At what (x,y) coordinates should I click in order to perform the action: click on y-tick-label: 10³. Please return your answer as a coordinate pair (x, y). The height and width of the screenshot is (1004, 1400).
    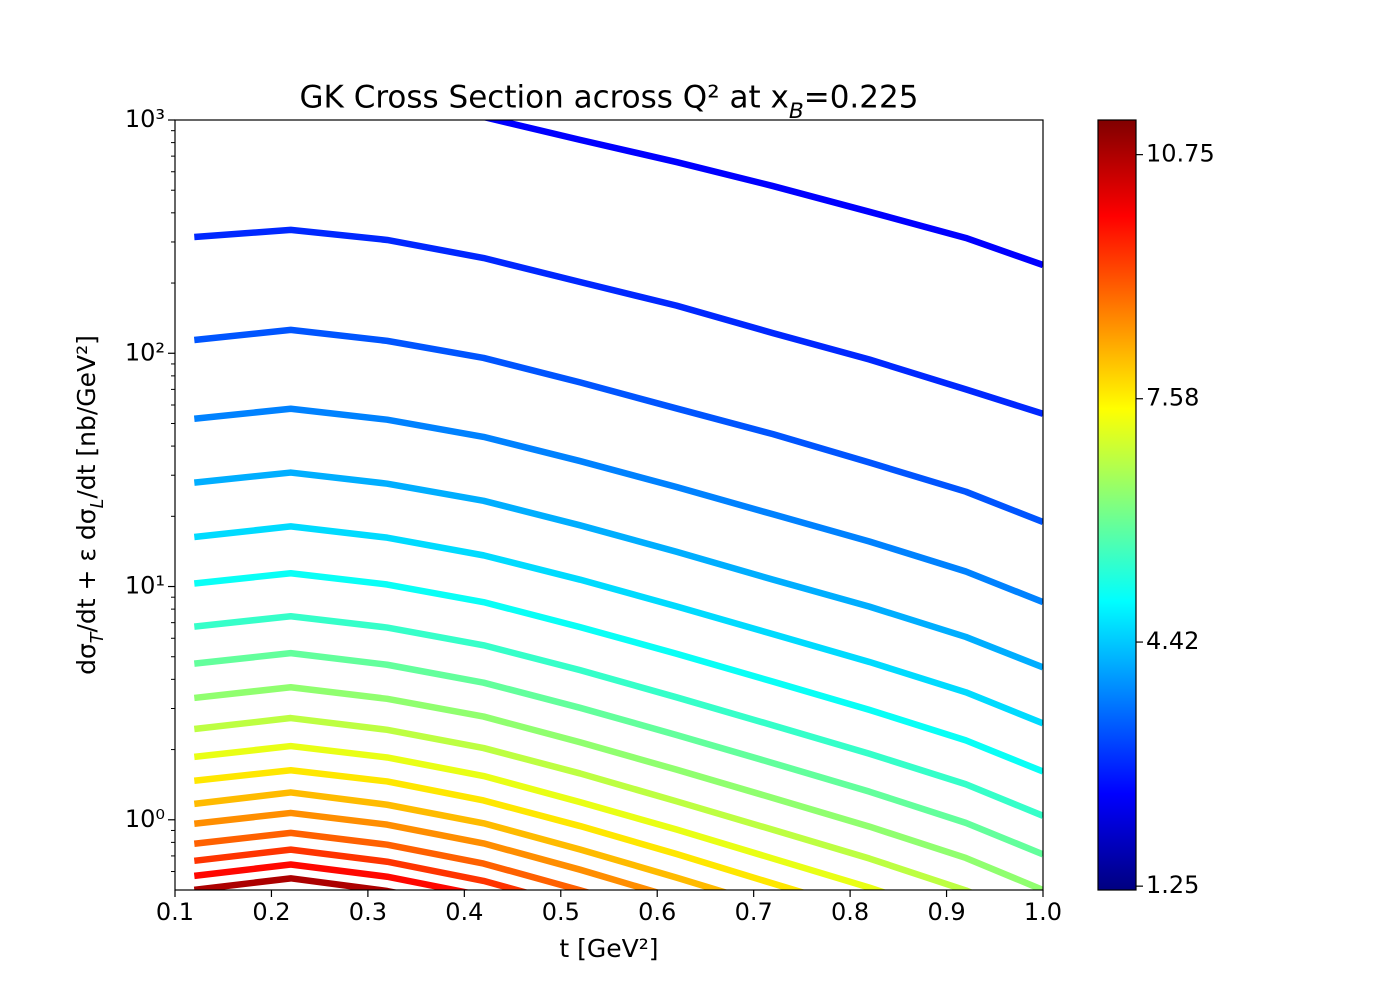
    Looking at the image, I should click on (145, 119).